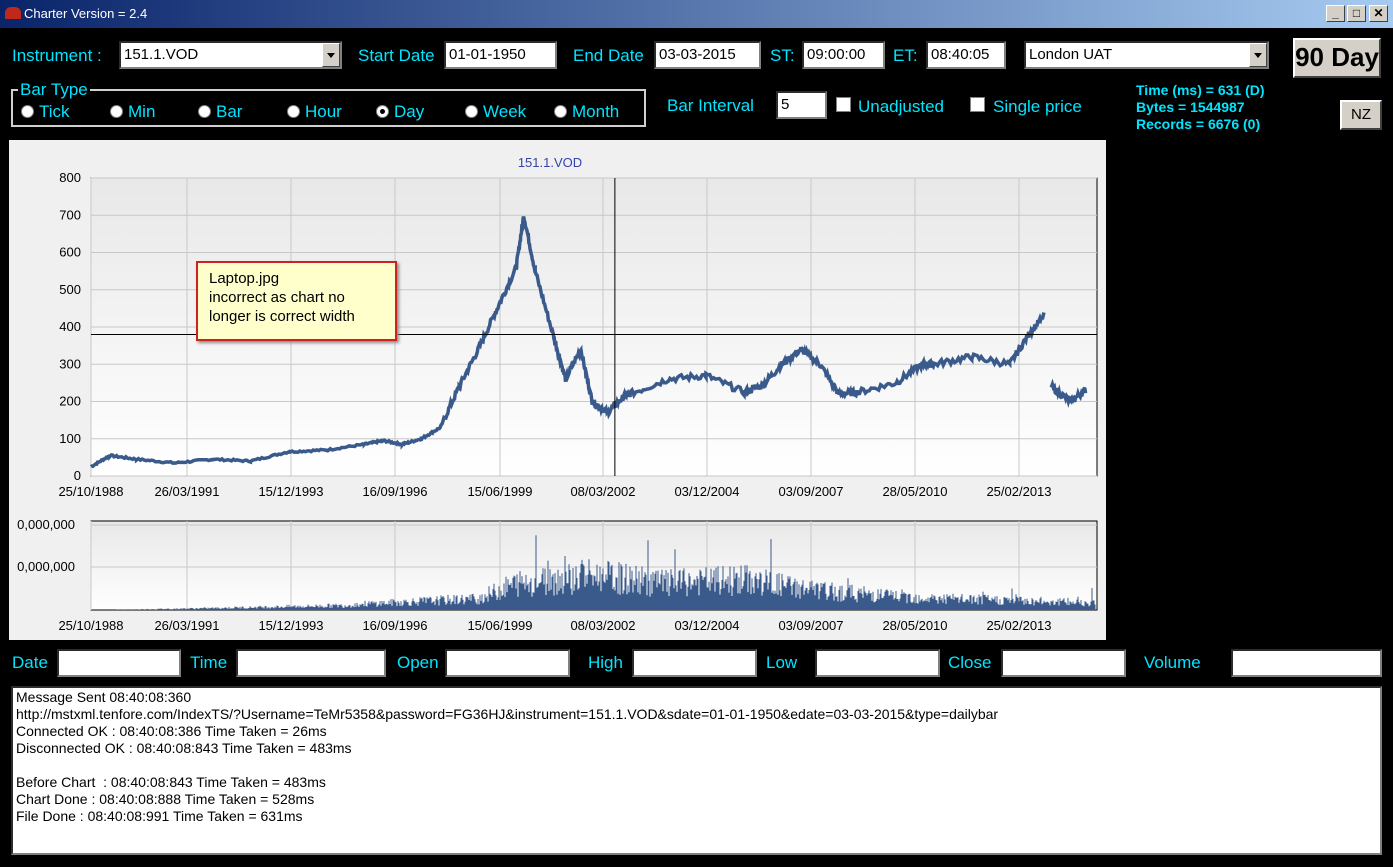  Describe the element at coordinates (706, 491) in the screenshot. I see `price-x-tick-label: 03/12/2004` at that location.